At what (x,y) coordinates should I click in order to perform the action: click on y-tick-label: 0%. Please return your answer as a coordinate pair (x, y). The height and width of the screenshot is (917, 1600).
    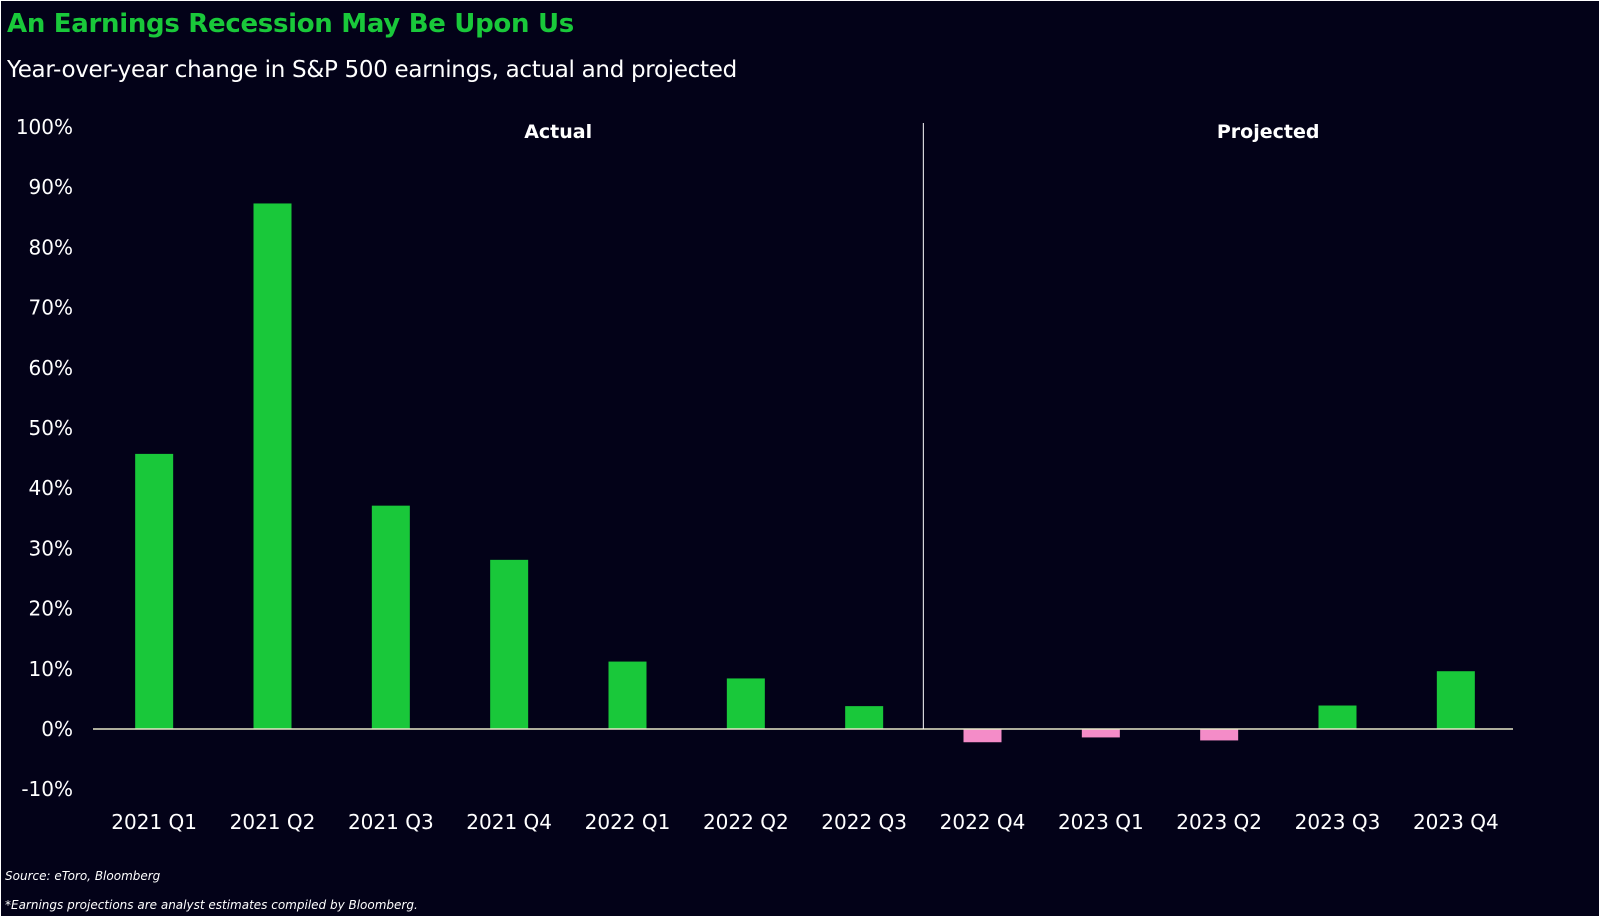
    Looking at the image, I should click on (57, 729).